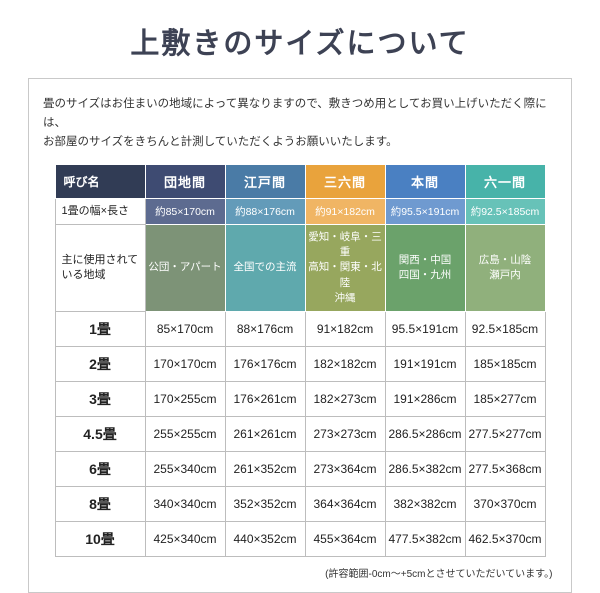 The width and height of the screenshot is (600, 593). What do you see at coordinates (100, 364) in the screenshot?
I see `row-label: 2畳` at bounding box center [100, 364].